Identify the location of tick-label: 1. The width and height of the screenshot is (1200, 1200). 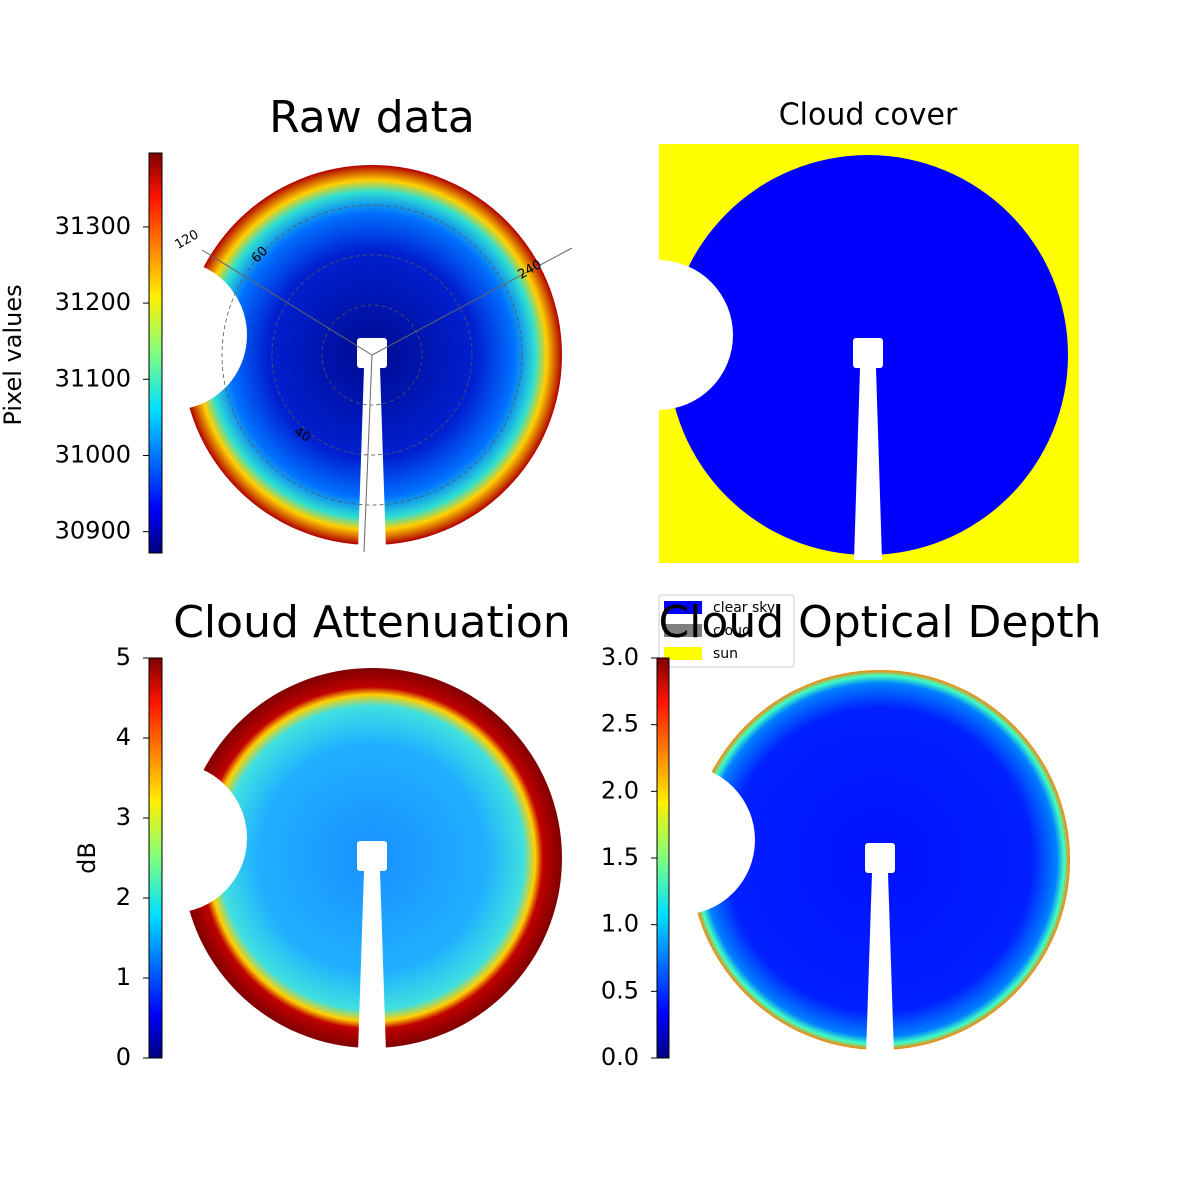
(123, 977).